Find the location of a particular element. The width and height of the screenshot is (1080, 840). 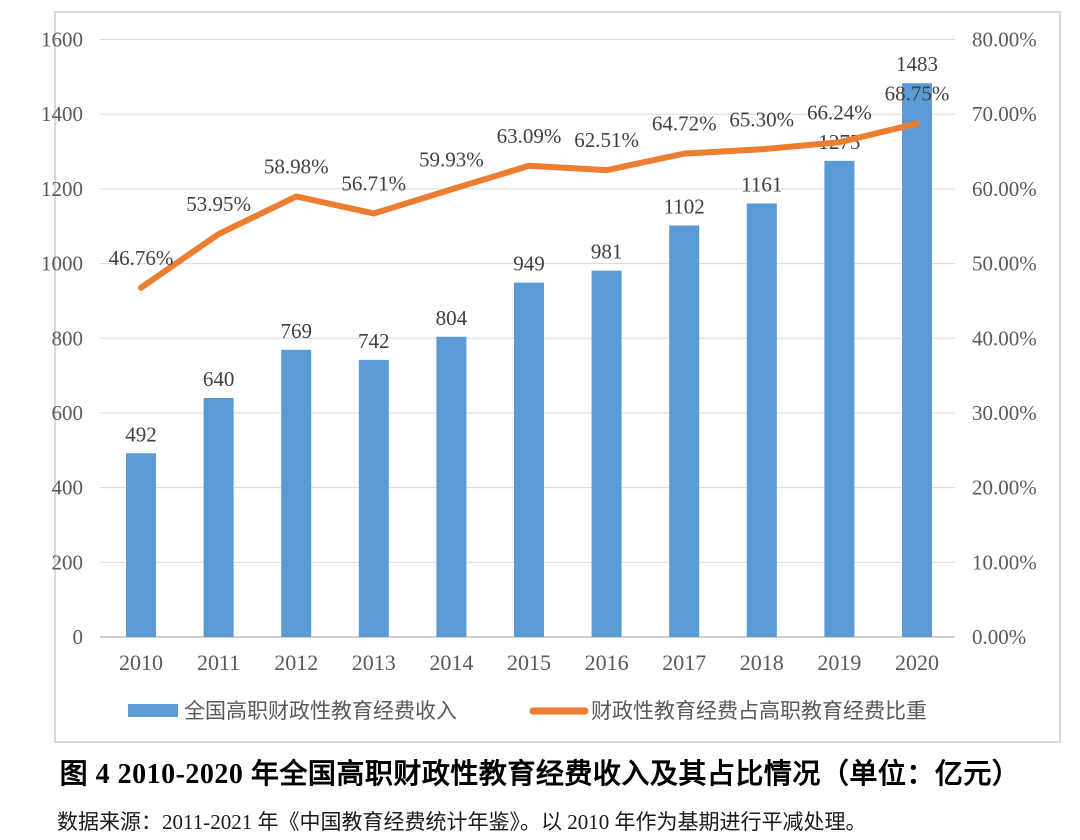

y-axis-tick-label: 800 is located at coordinates (68, 338).